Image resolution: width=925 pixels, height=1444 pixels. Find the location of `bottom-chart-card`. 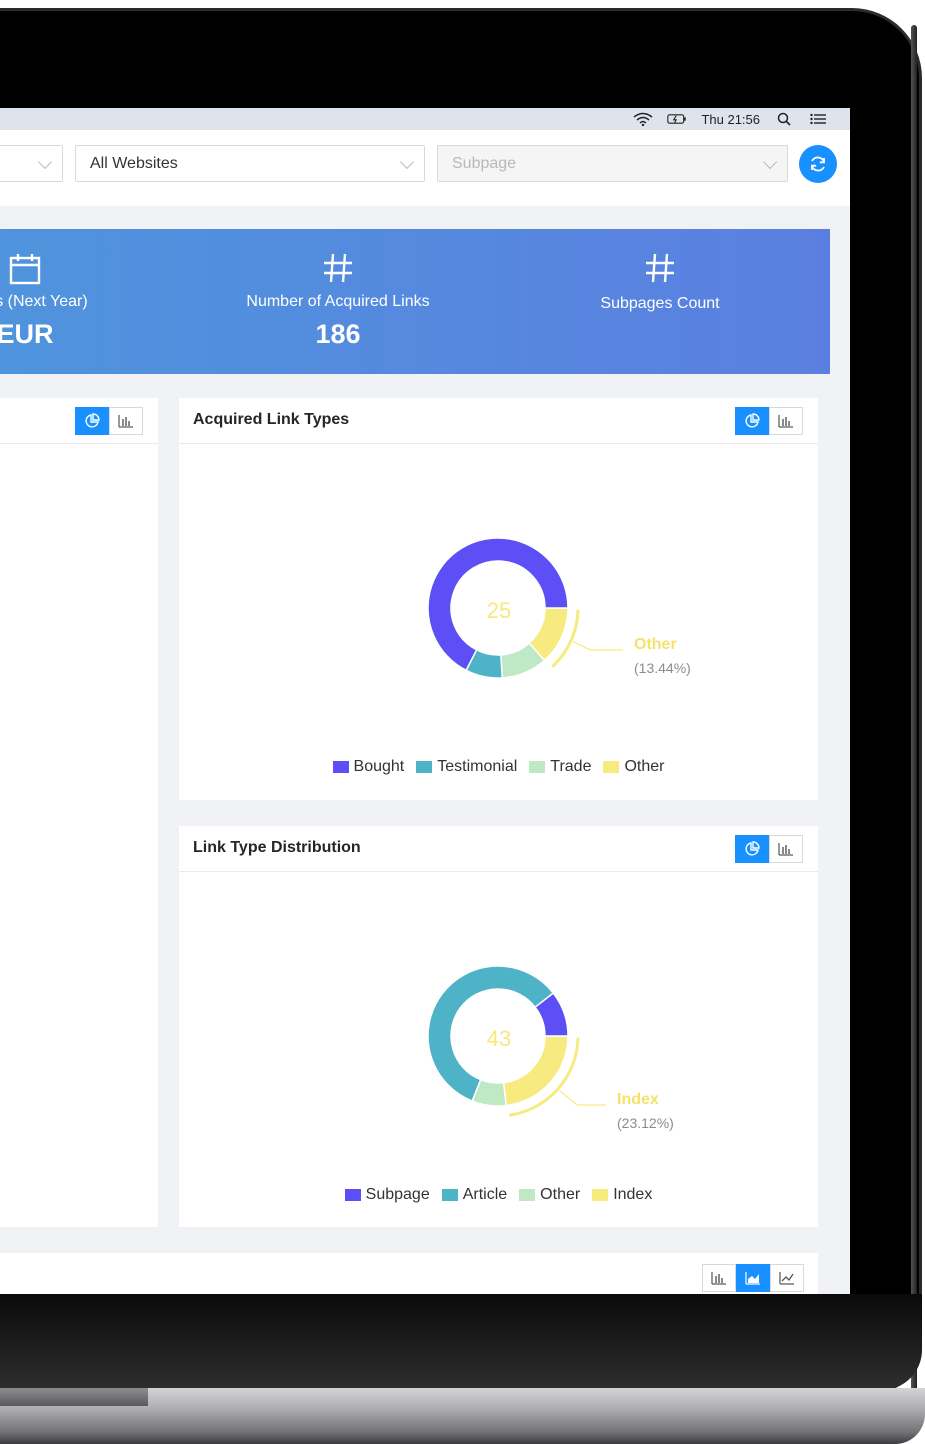

bottom-chart-card is located at coordinates (409, 1273).